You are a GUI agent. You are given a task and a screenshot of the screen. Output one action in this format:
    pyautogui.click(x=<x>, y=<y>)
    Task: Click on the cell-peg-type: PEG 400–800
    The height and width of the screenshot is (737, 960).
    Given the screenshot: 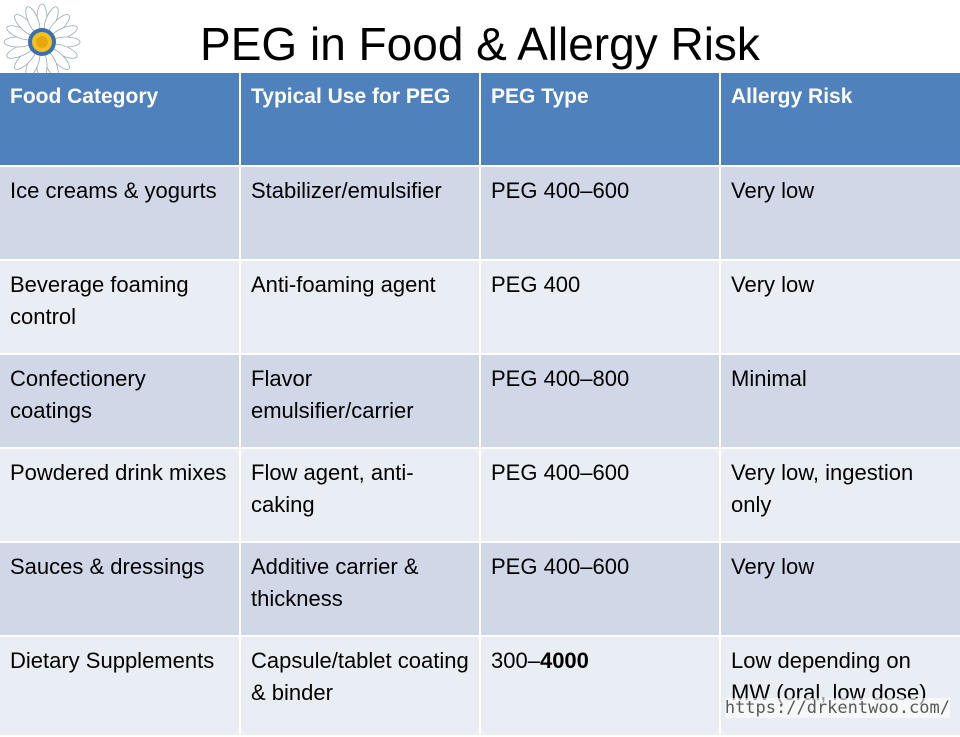 What is the action you would take?
    pyautogui.click(x=600, y=401)
    